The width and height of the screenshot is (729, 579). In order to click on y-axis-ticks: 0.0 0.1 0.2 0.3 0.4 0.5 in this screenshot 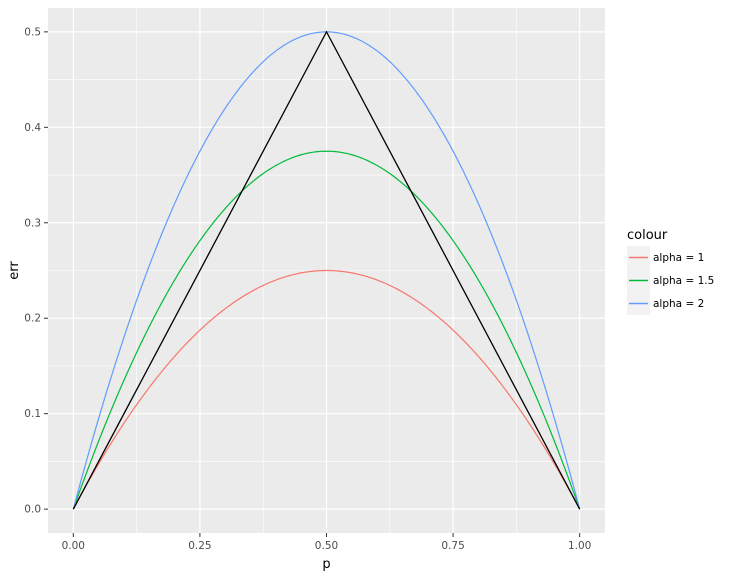, I will do `click(36, 271)`.